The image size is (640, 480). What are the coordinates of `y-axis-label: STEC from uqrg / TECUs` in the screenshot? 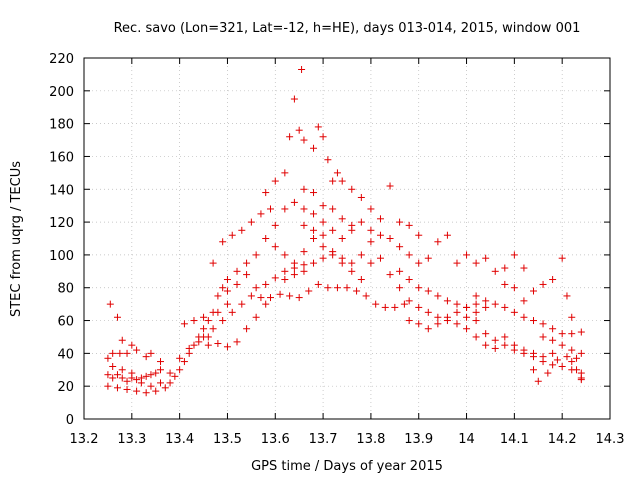 It's located at (16, 239).